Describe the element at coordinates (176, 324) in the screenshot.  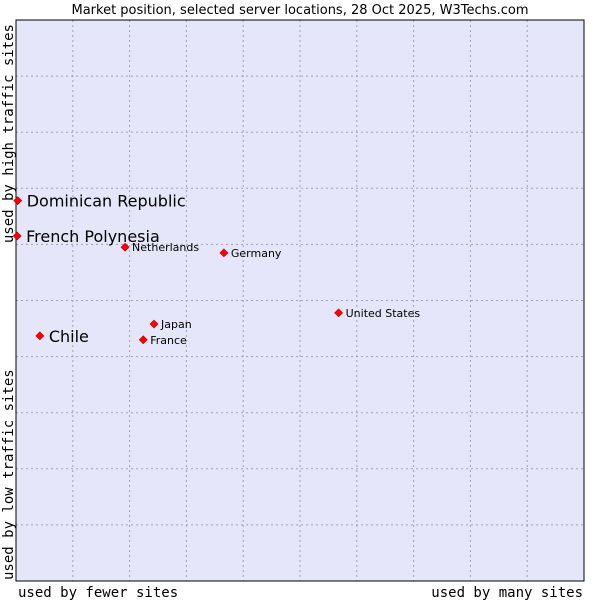
I see `point-label-japan: Japan` at that location.